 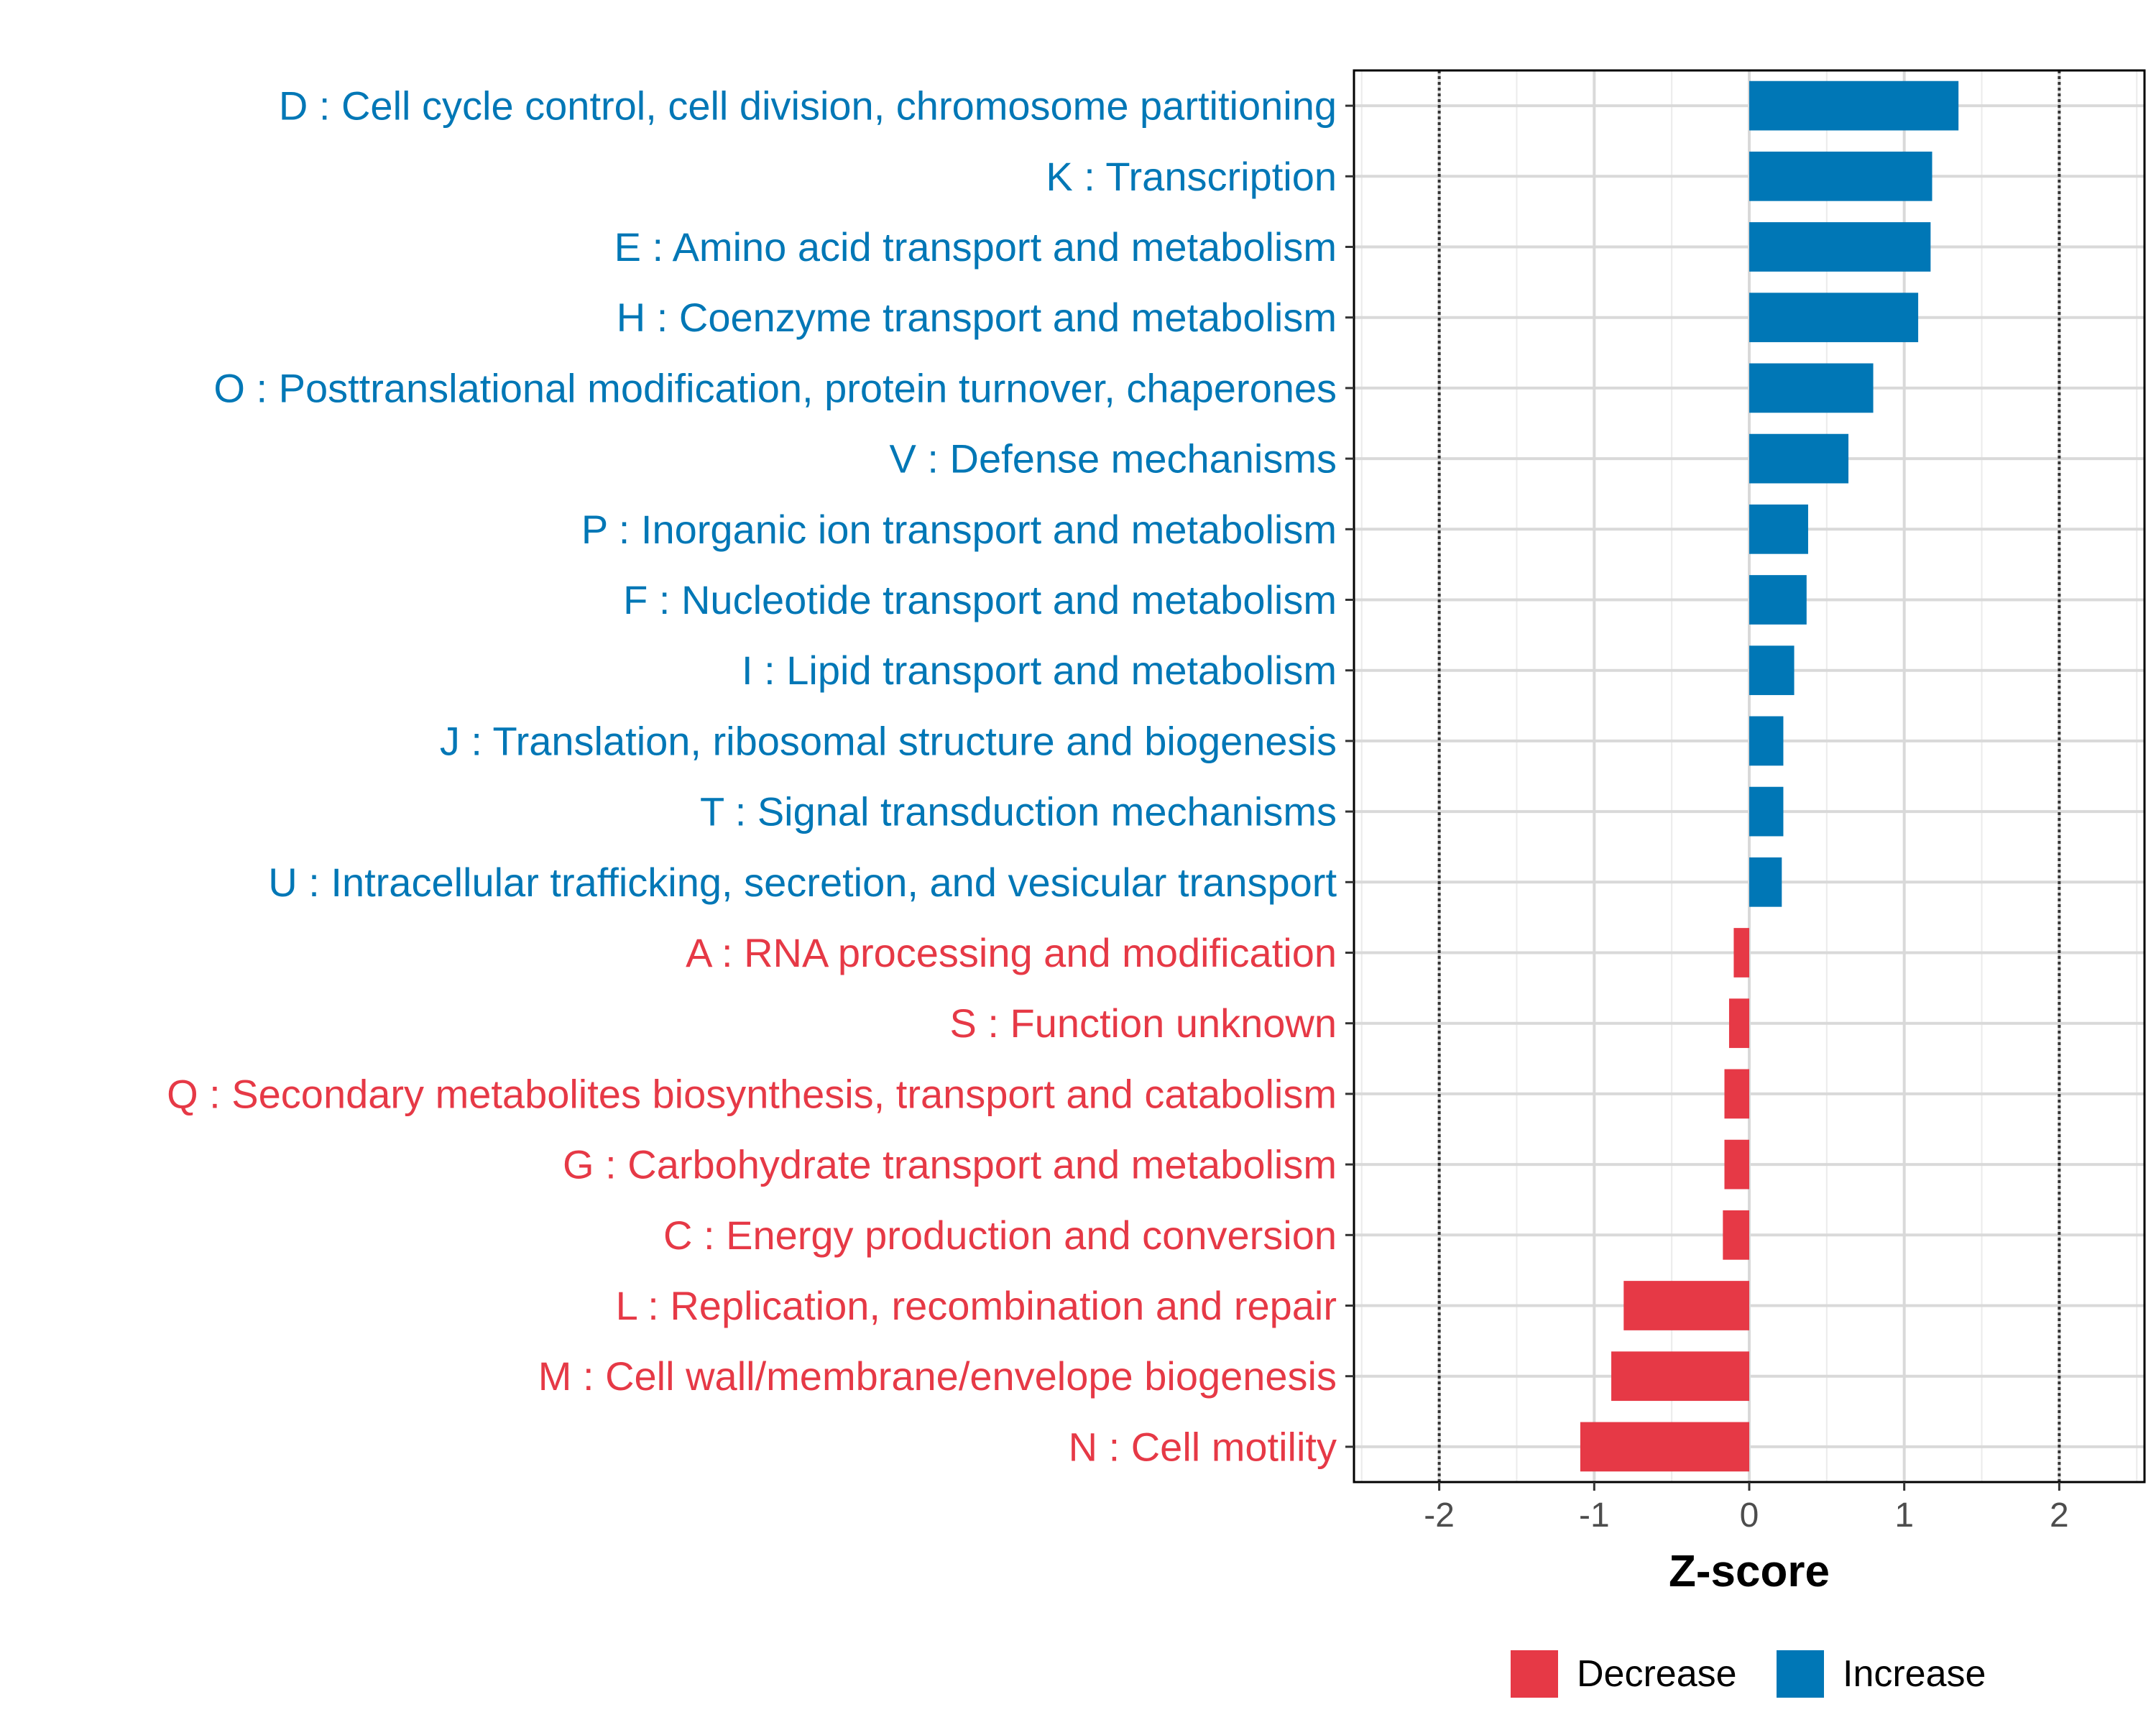 What do you see at coordinates (1011, 952) in the screenshot?
I see `category-label: A : RNA processing and modification` at bounding box center [1011, 952].